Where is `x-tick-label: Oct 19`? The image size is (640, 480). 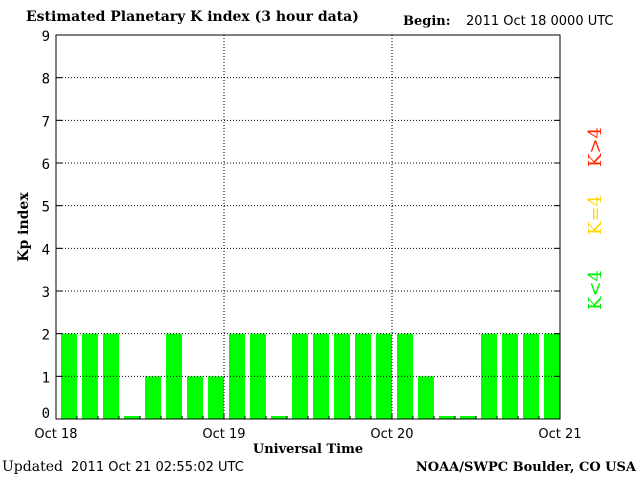
x-tick-label: Oct 19 is located at coordinates (223, 434).